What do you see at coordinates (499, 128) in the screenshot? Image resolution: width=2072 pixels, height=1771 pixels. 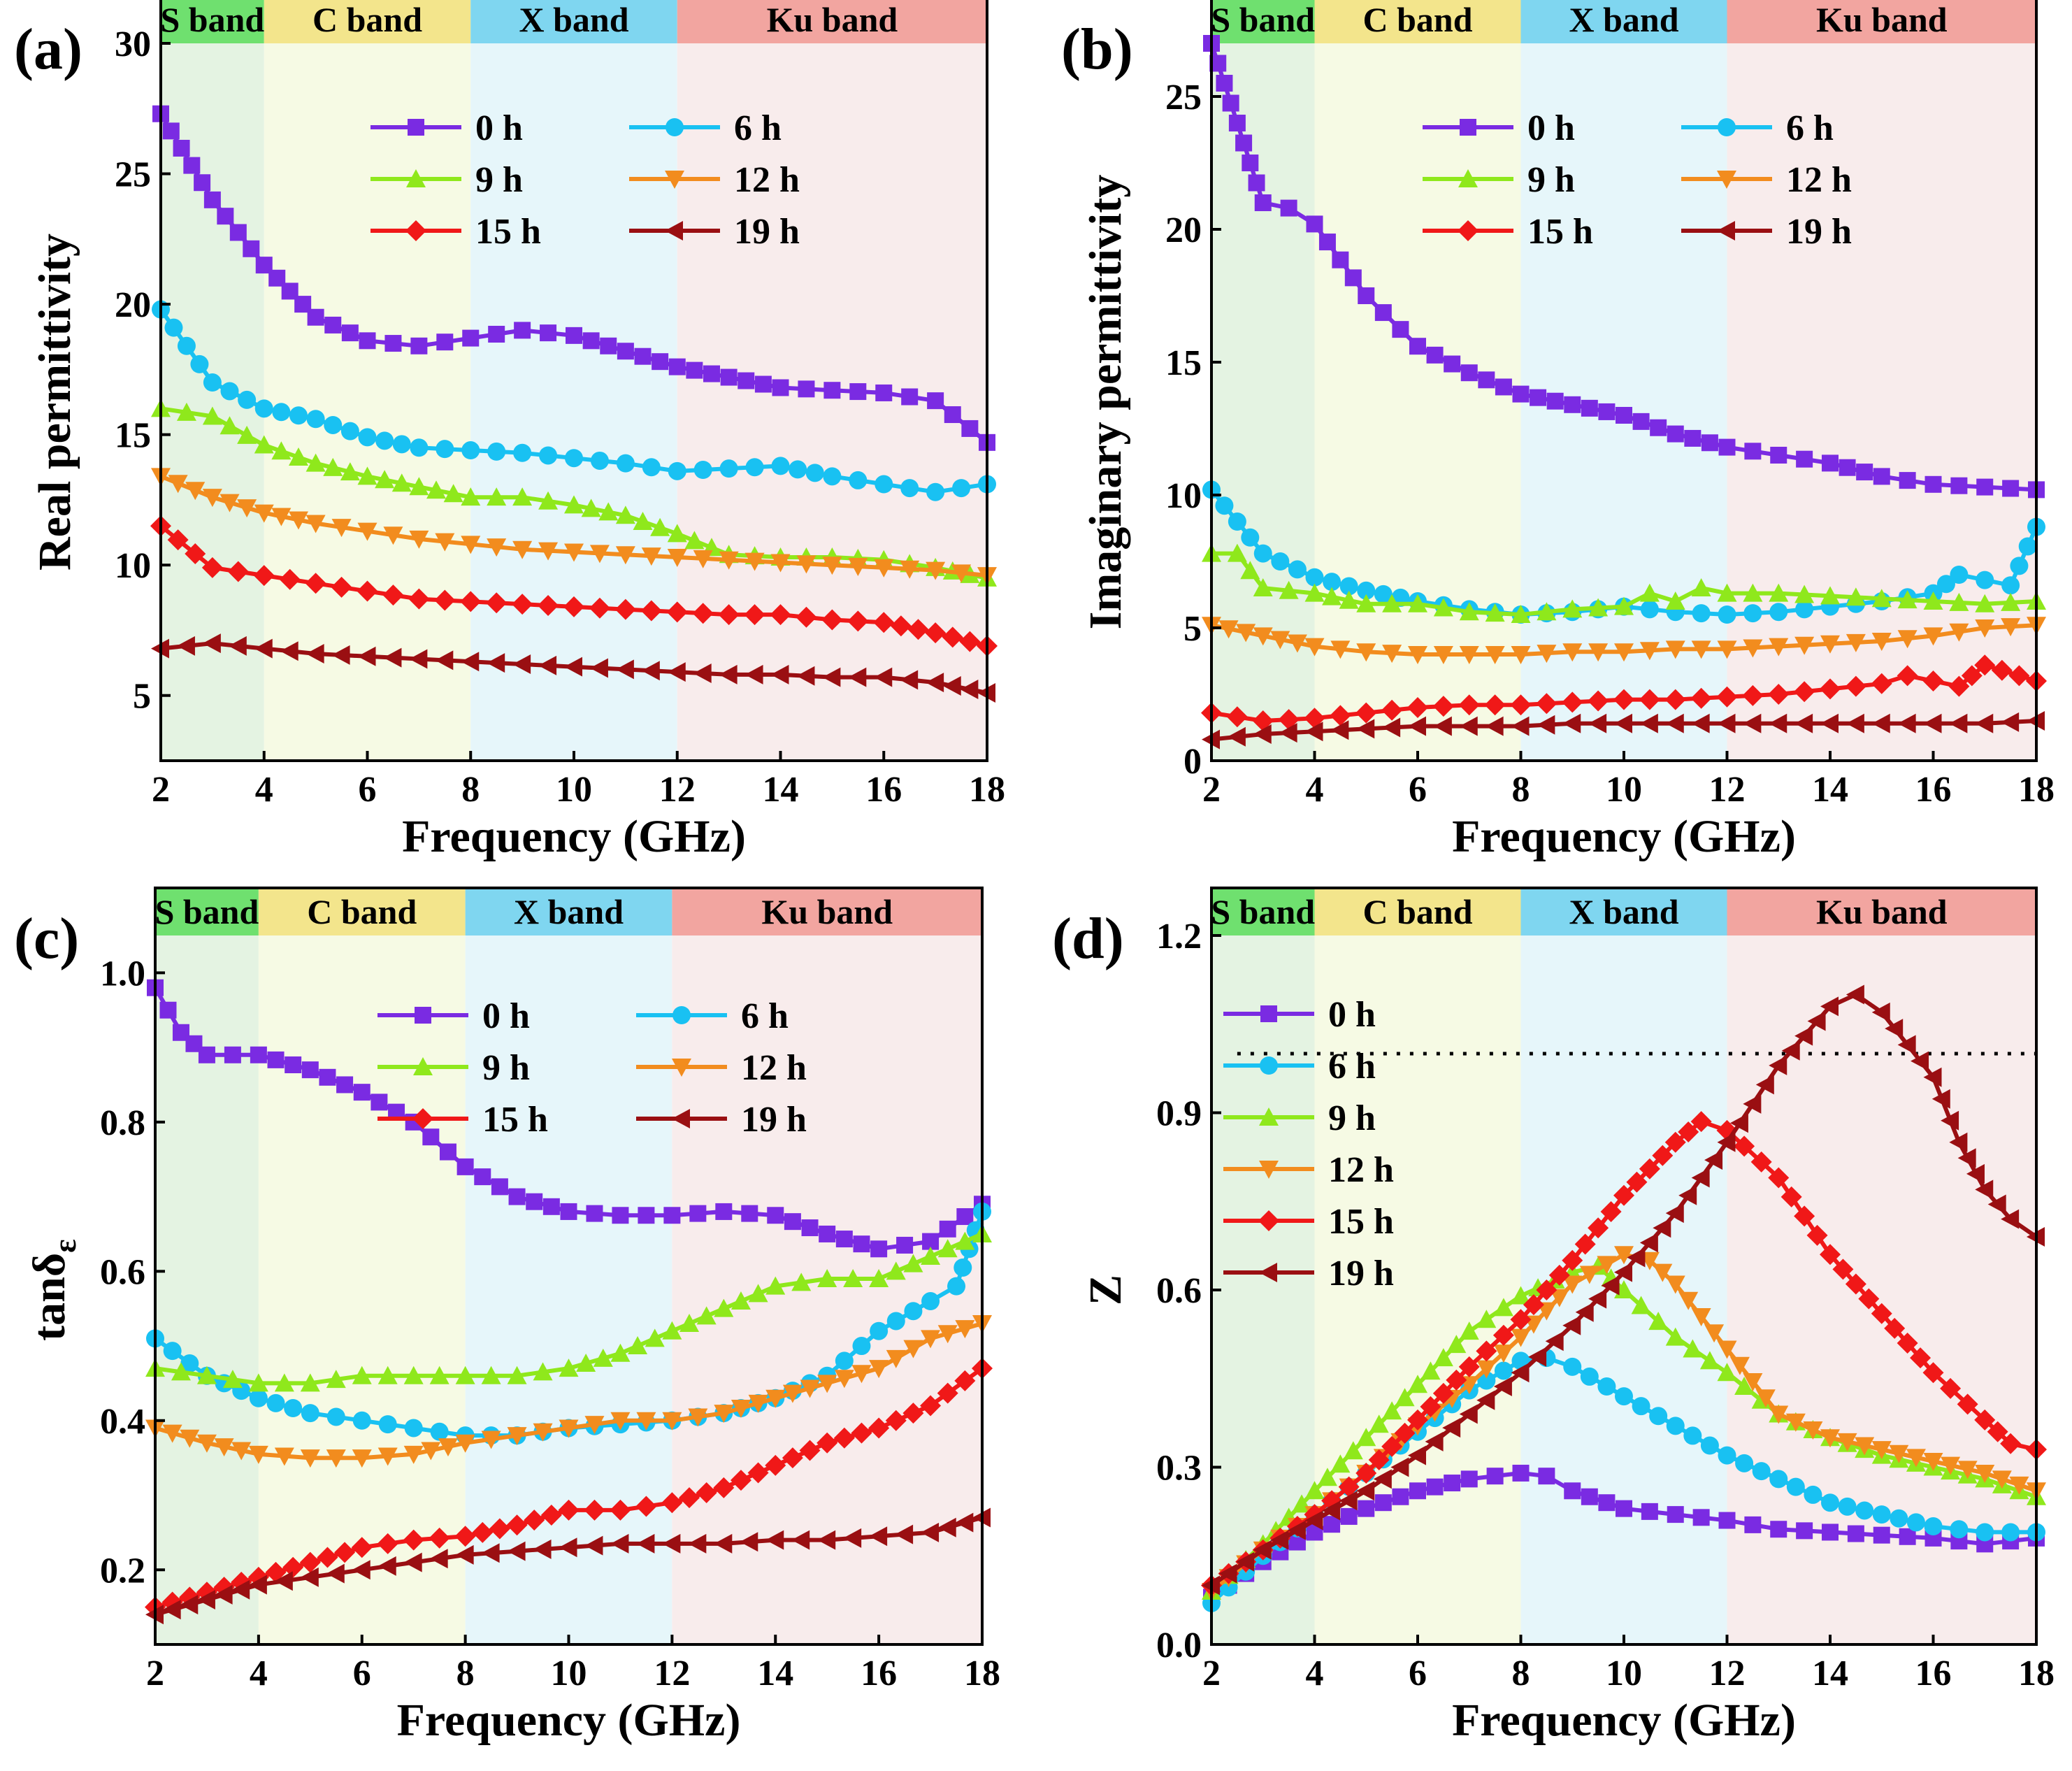 I see `legend-label: 0 h` at bounding box center [499, 128].